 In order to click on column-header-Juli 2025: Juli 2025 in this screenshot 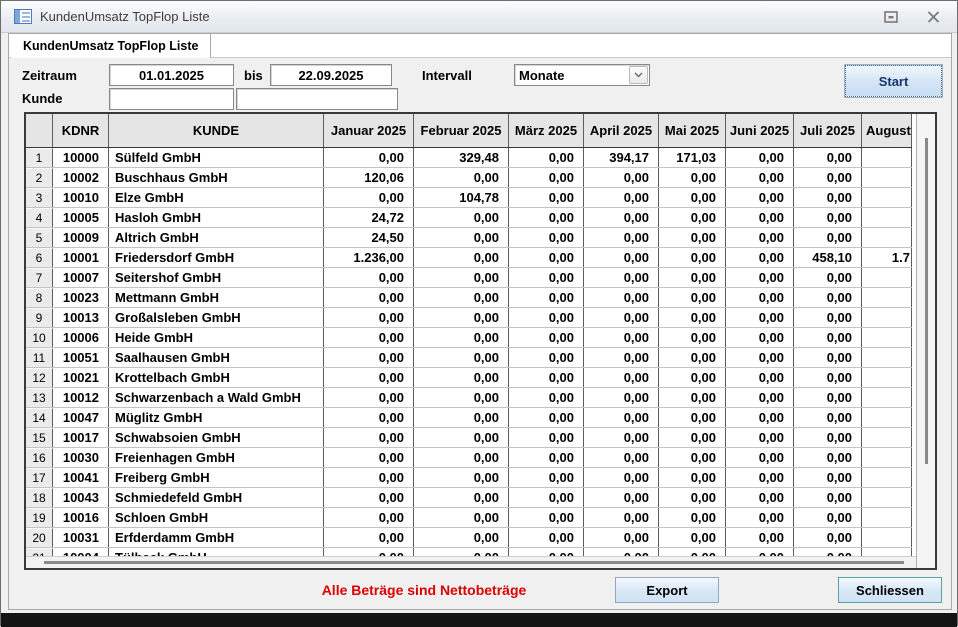, I will do `click(828, 130)`.